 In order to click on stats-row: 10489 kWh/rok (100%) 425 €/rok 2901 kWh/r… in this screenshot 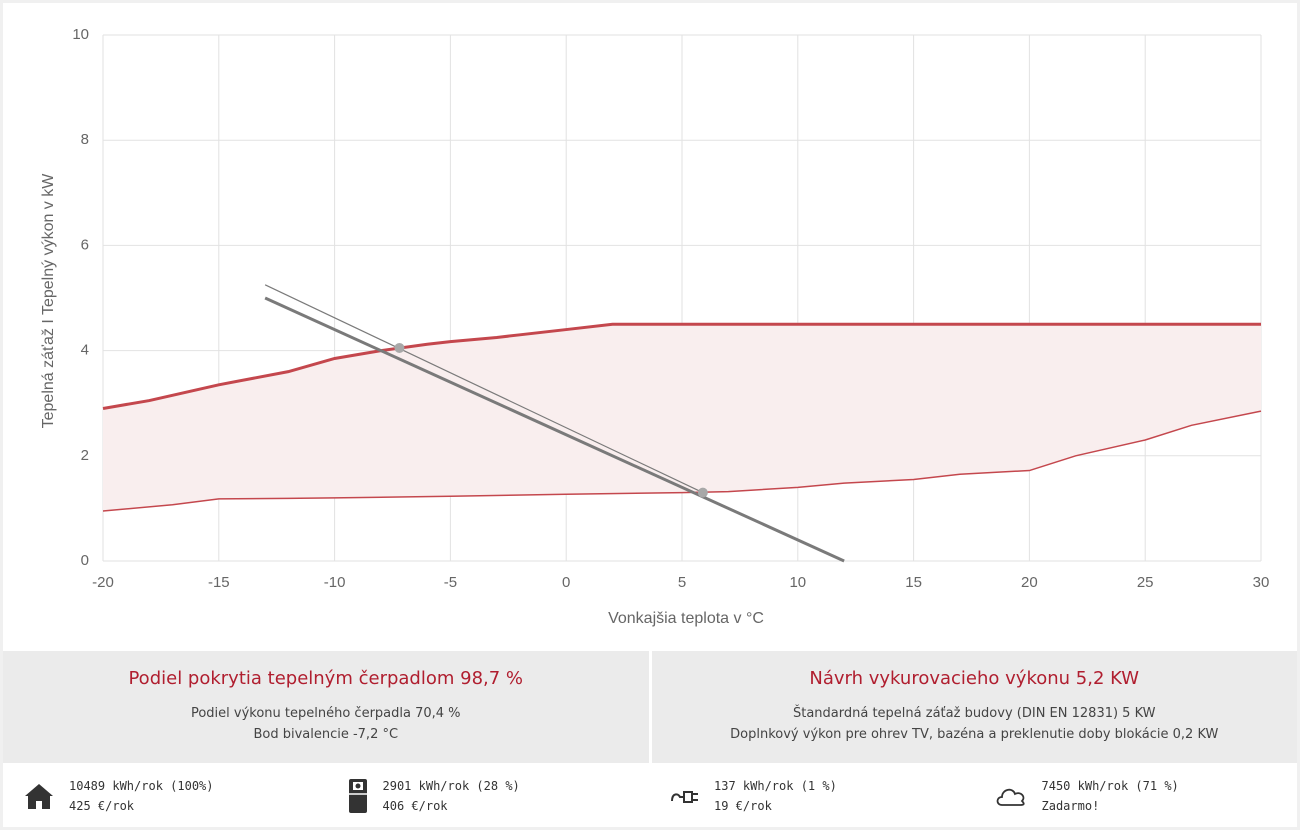, I will do `click(650, 796)`.